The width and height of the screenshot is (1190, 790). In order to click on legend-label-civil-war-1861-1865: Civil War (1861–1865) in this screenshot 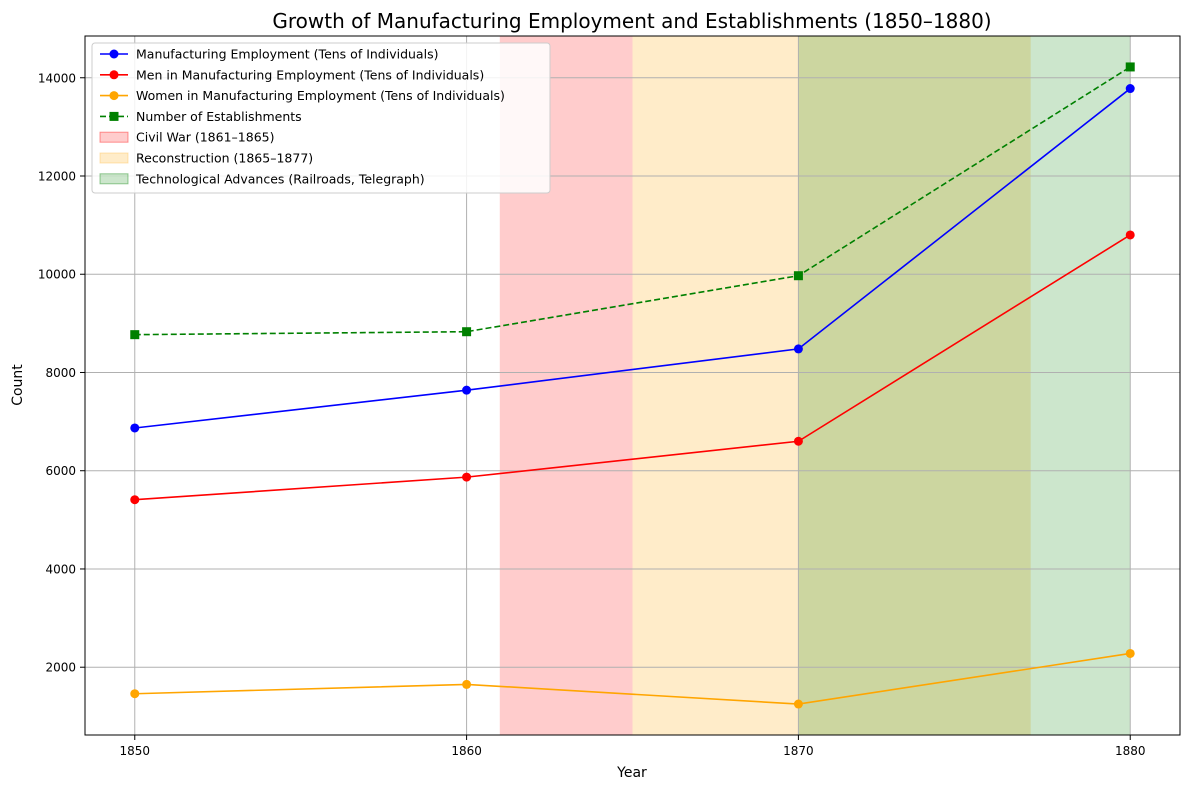, I will do `click(205, 137)`.